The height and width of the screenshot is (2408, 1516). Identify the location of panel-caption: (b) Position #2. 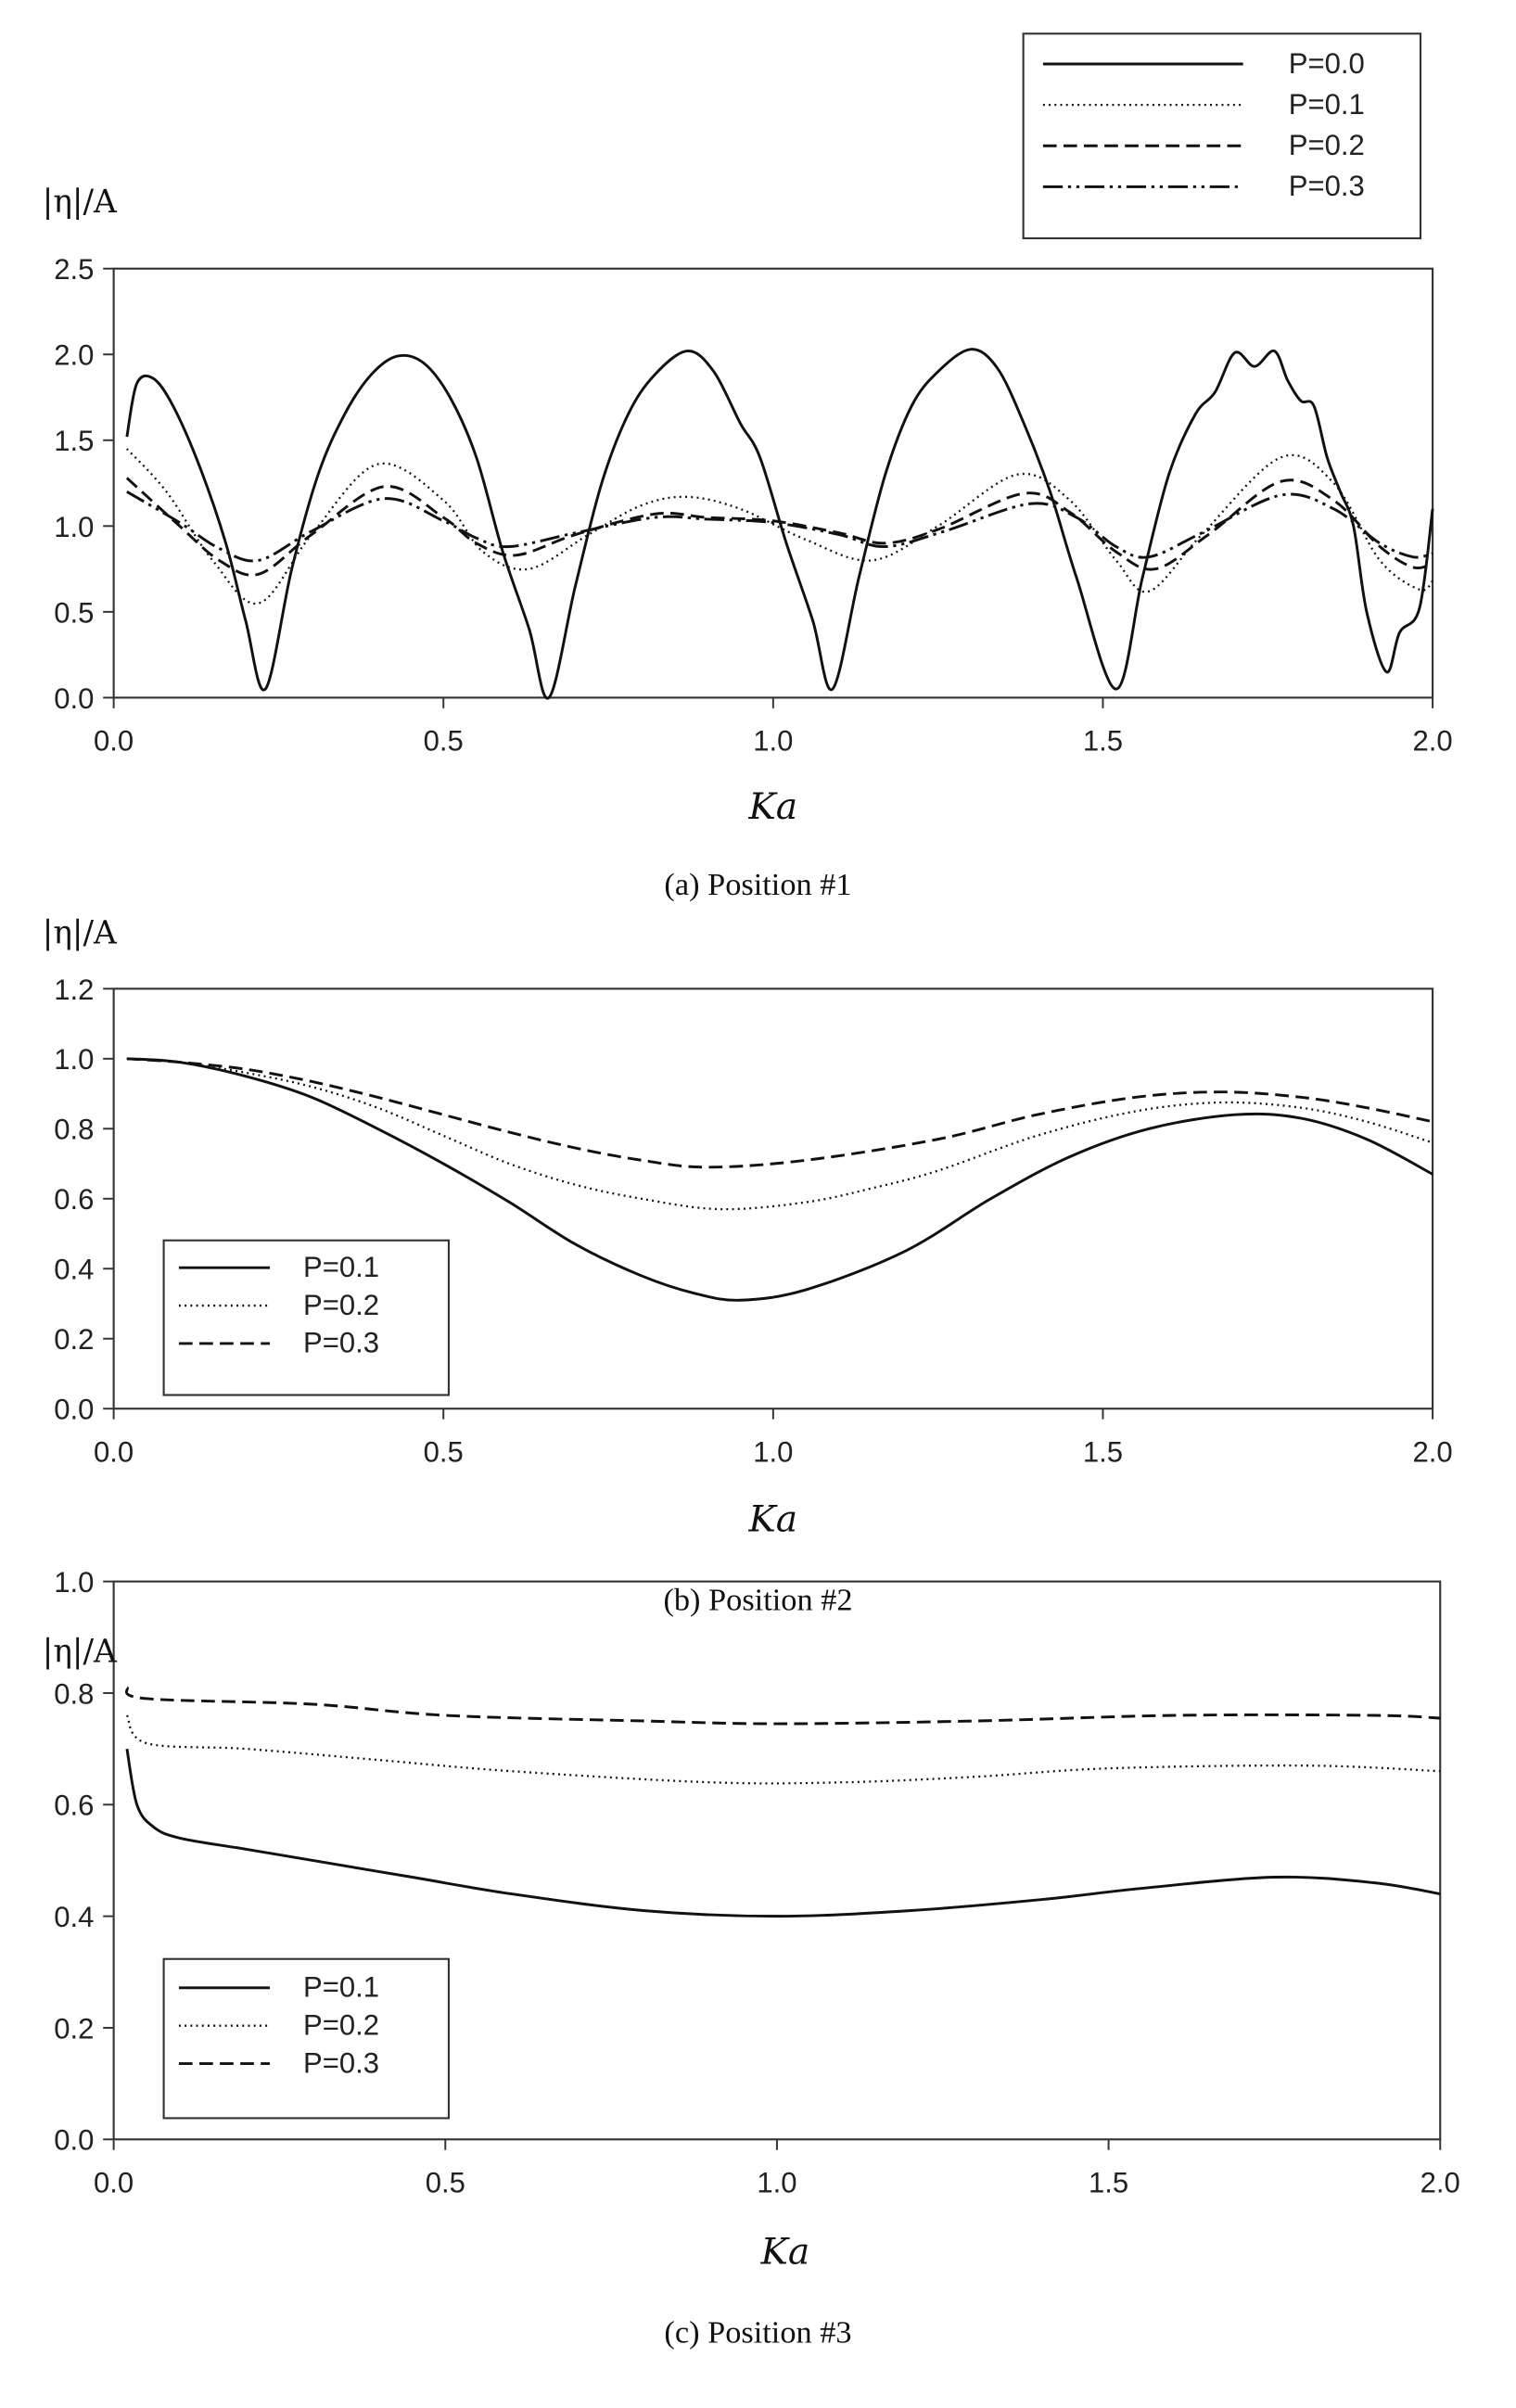
(757, 1600).